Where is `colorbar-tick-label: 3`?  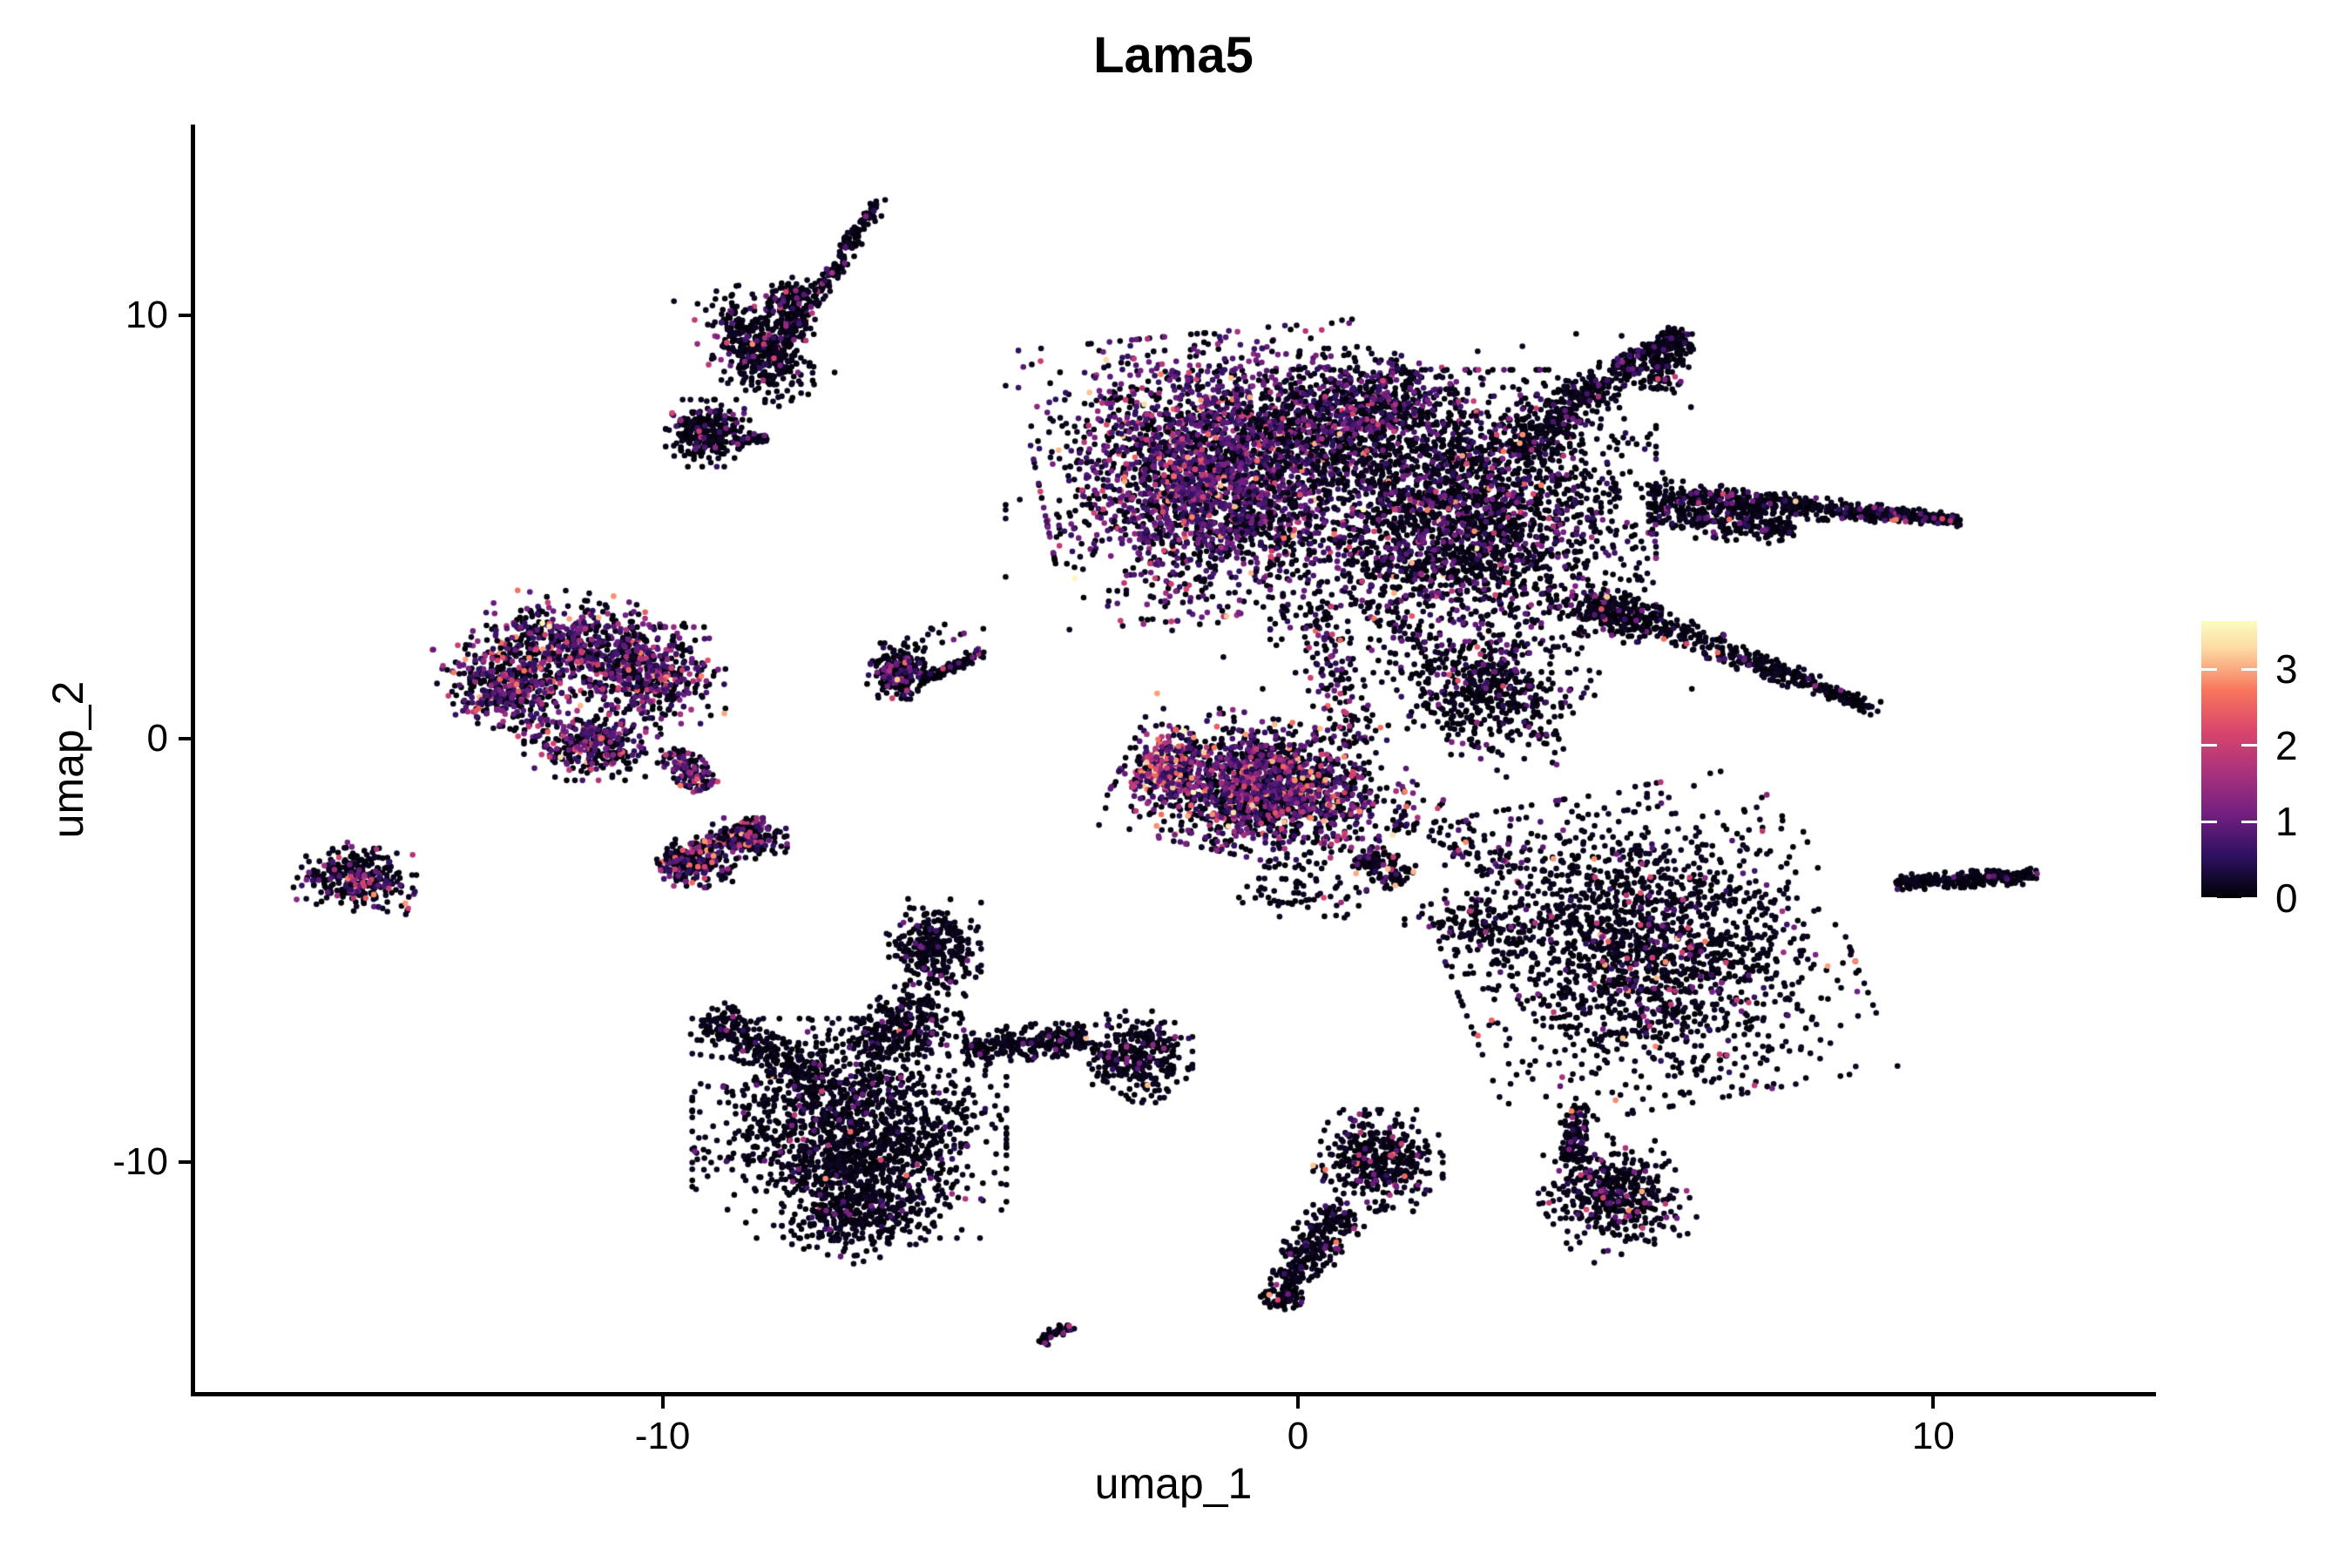
colorbar-tick-label: 3 is located at coordinates (2286, 669).